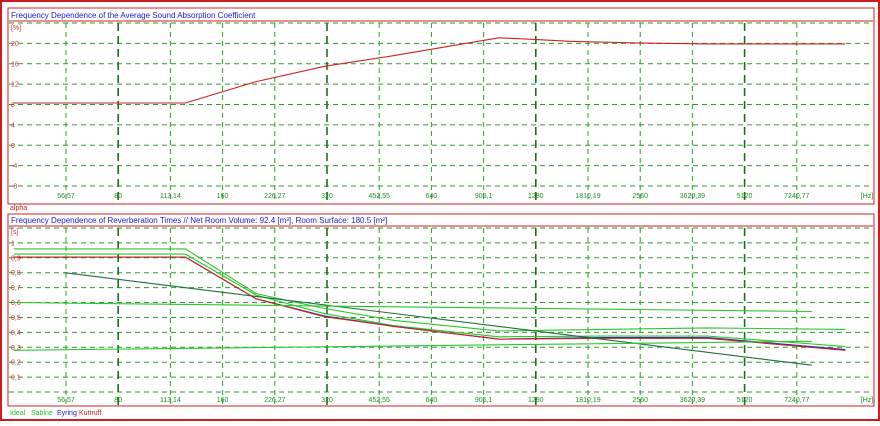  I want to click on absorption-series-alpha, so click(429, 70).